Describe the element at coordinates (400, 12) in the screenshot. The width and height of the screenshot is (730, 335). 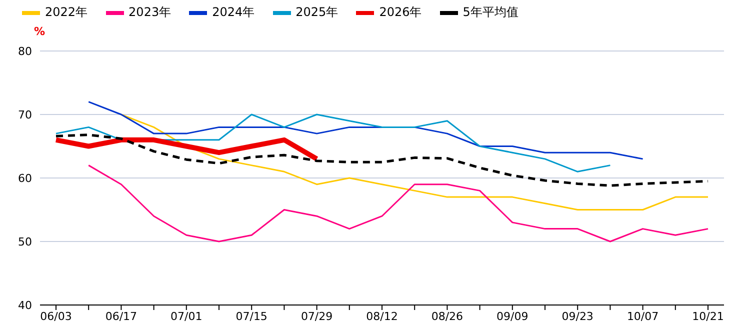
I see `legend-label: 2026年` at that location.